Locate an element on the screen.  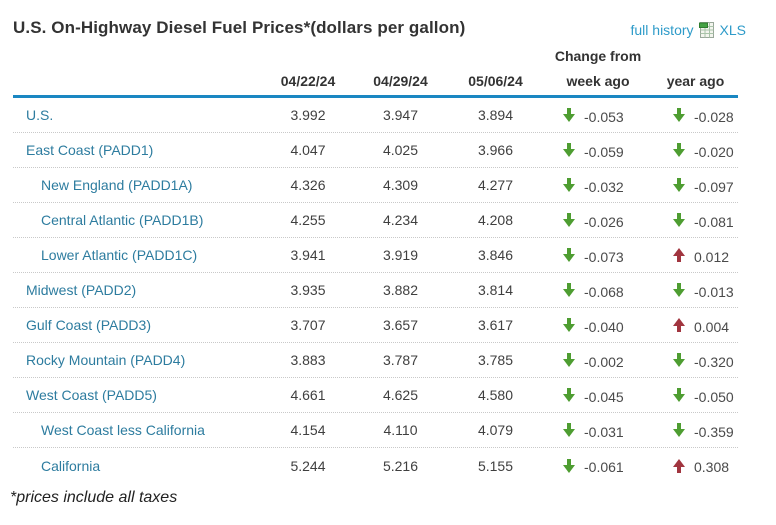
price-cell-1: 4.255 is located at coordinates (308, 220).